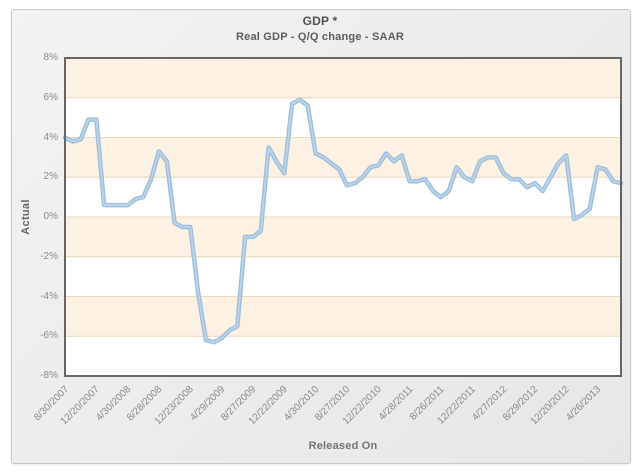  What do you see at coordinates (49, 336) in the screenshot?
I see `y-tick-label: -6%` at bounding box center [49, 336].